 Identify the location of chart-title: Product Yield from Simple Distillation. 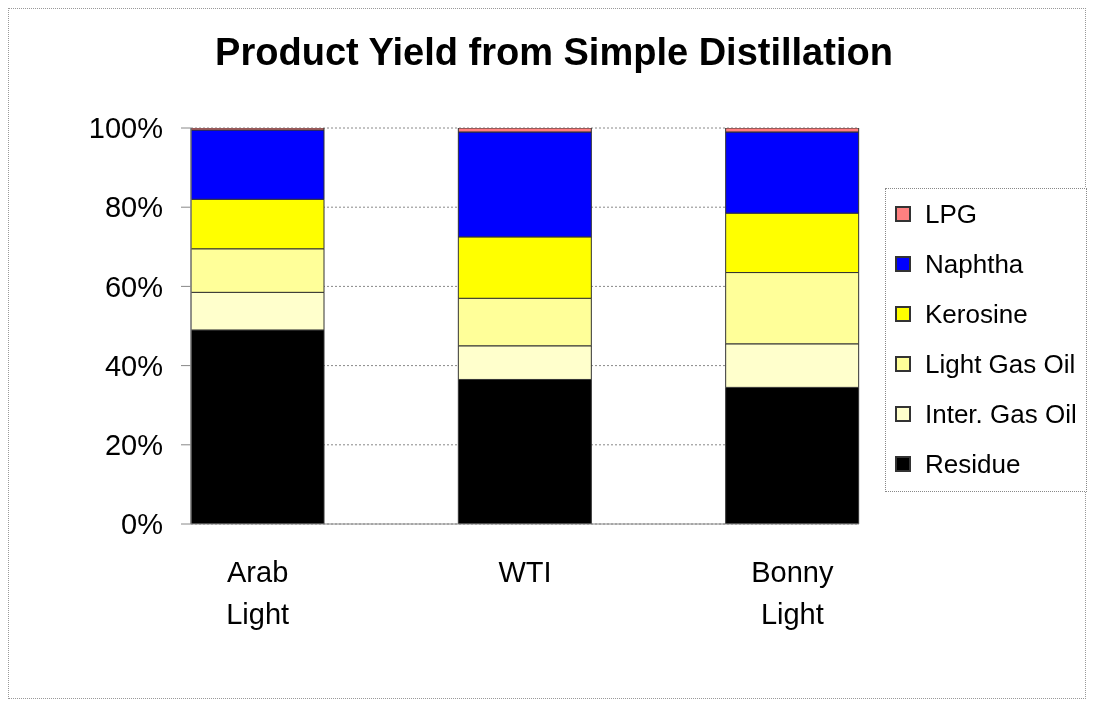
(554, 52).